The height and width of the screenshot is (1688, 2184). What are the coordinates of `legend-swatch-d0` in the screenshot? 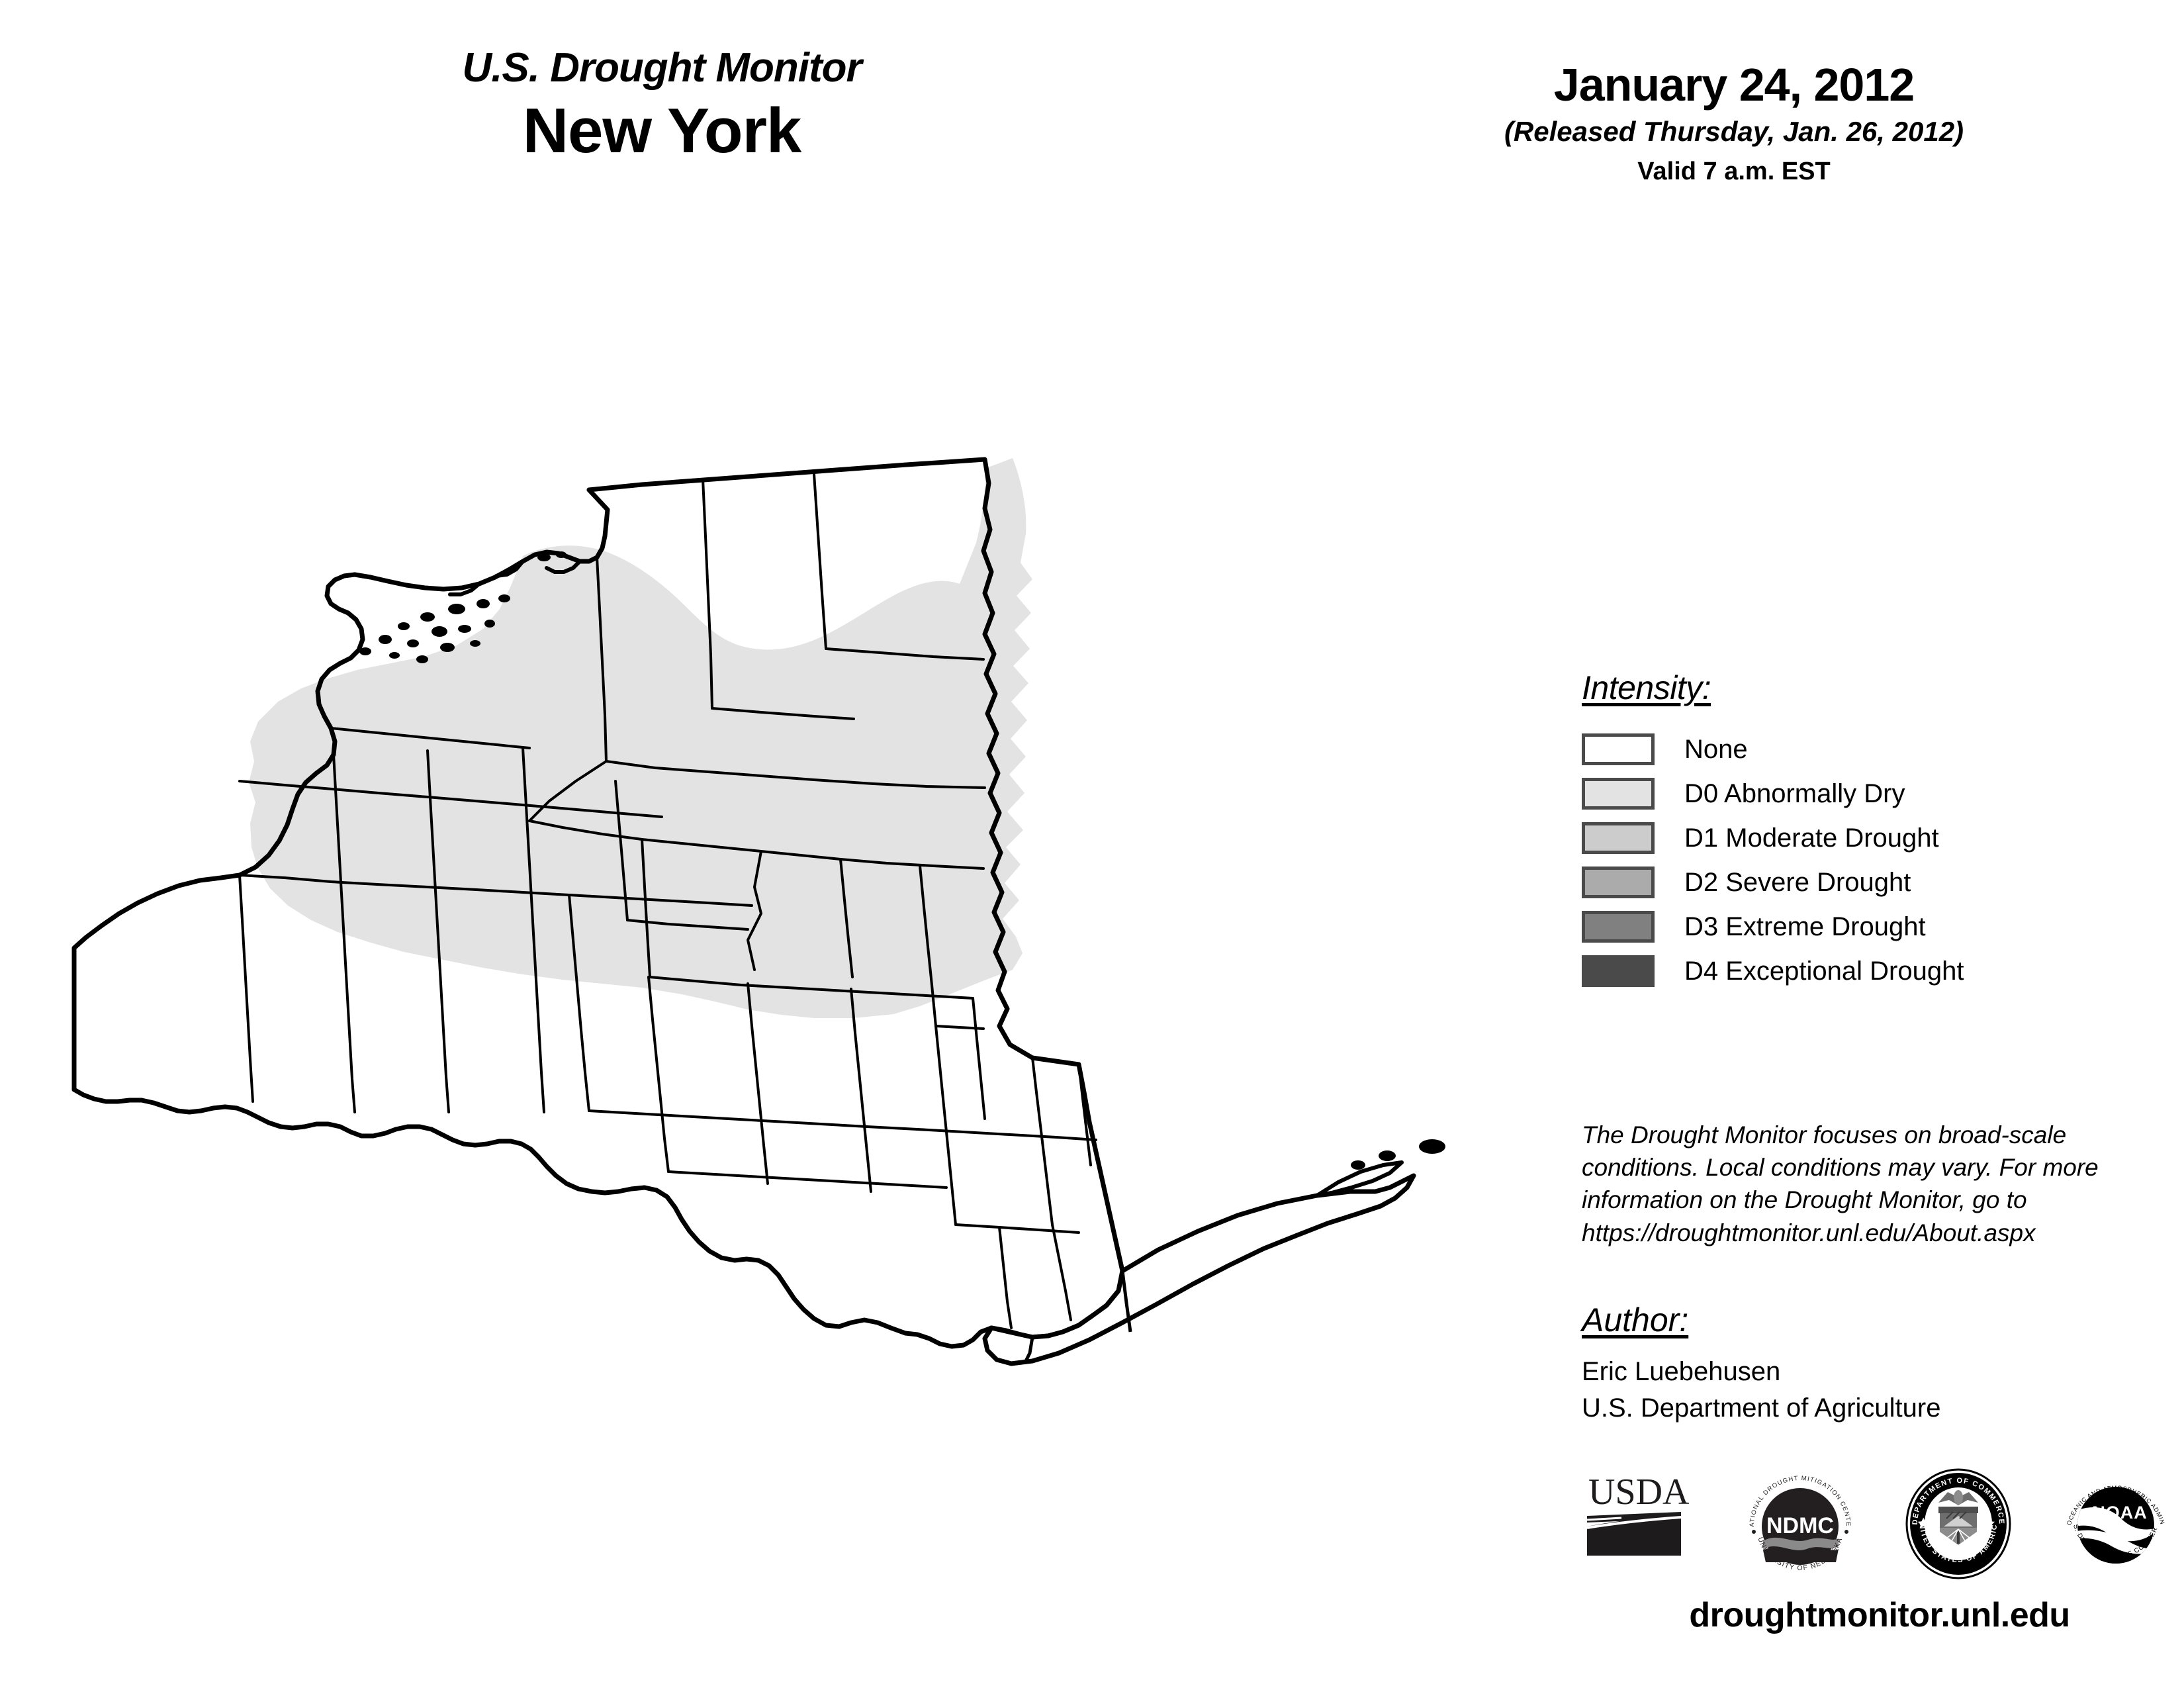 It's located at (1618, 793).